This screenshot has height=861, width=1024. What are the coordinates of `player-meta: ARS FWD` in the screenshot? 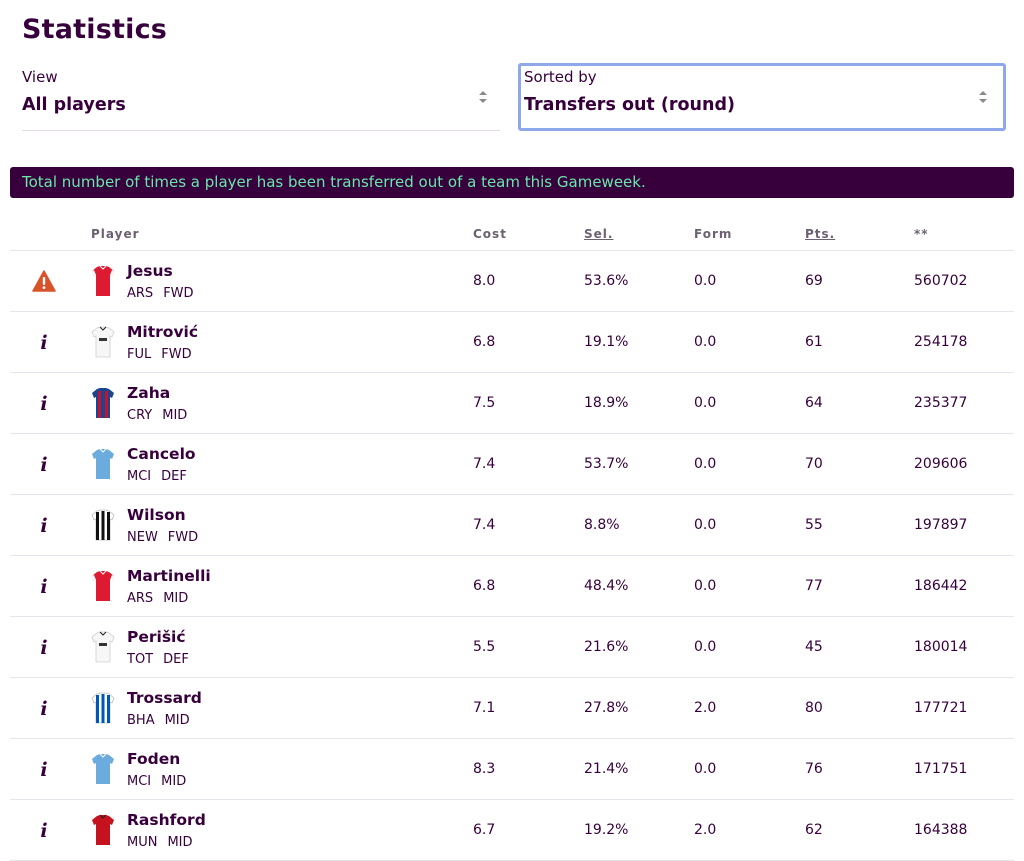 It's located at (160, 293).